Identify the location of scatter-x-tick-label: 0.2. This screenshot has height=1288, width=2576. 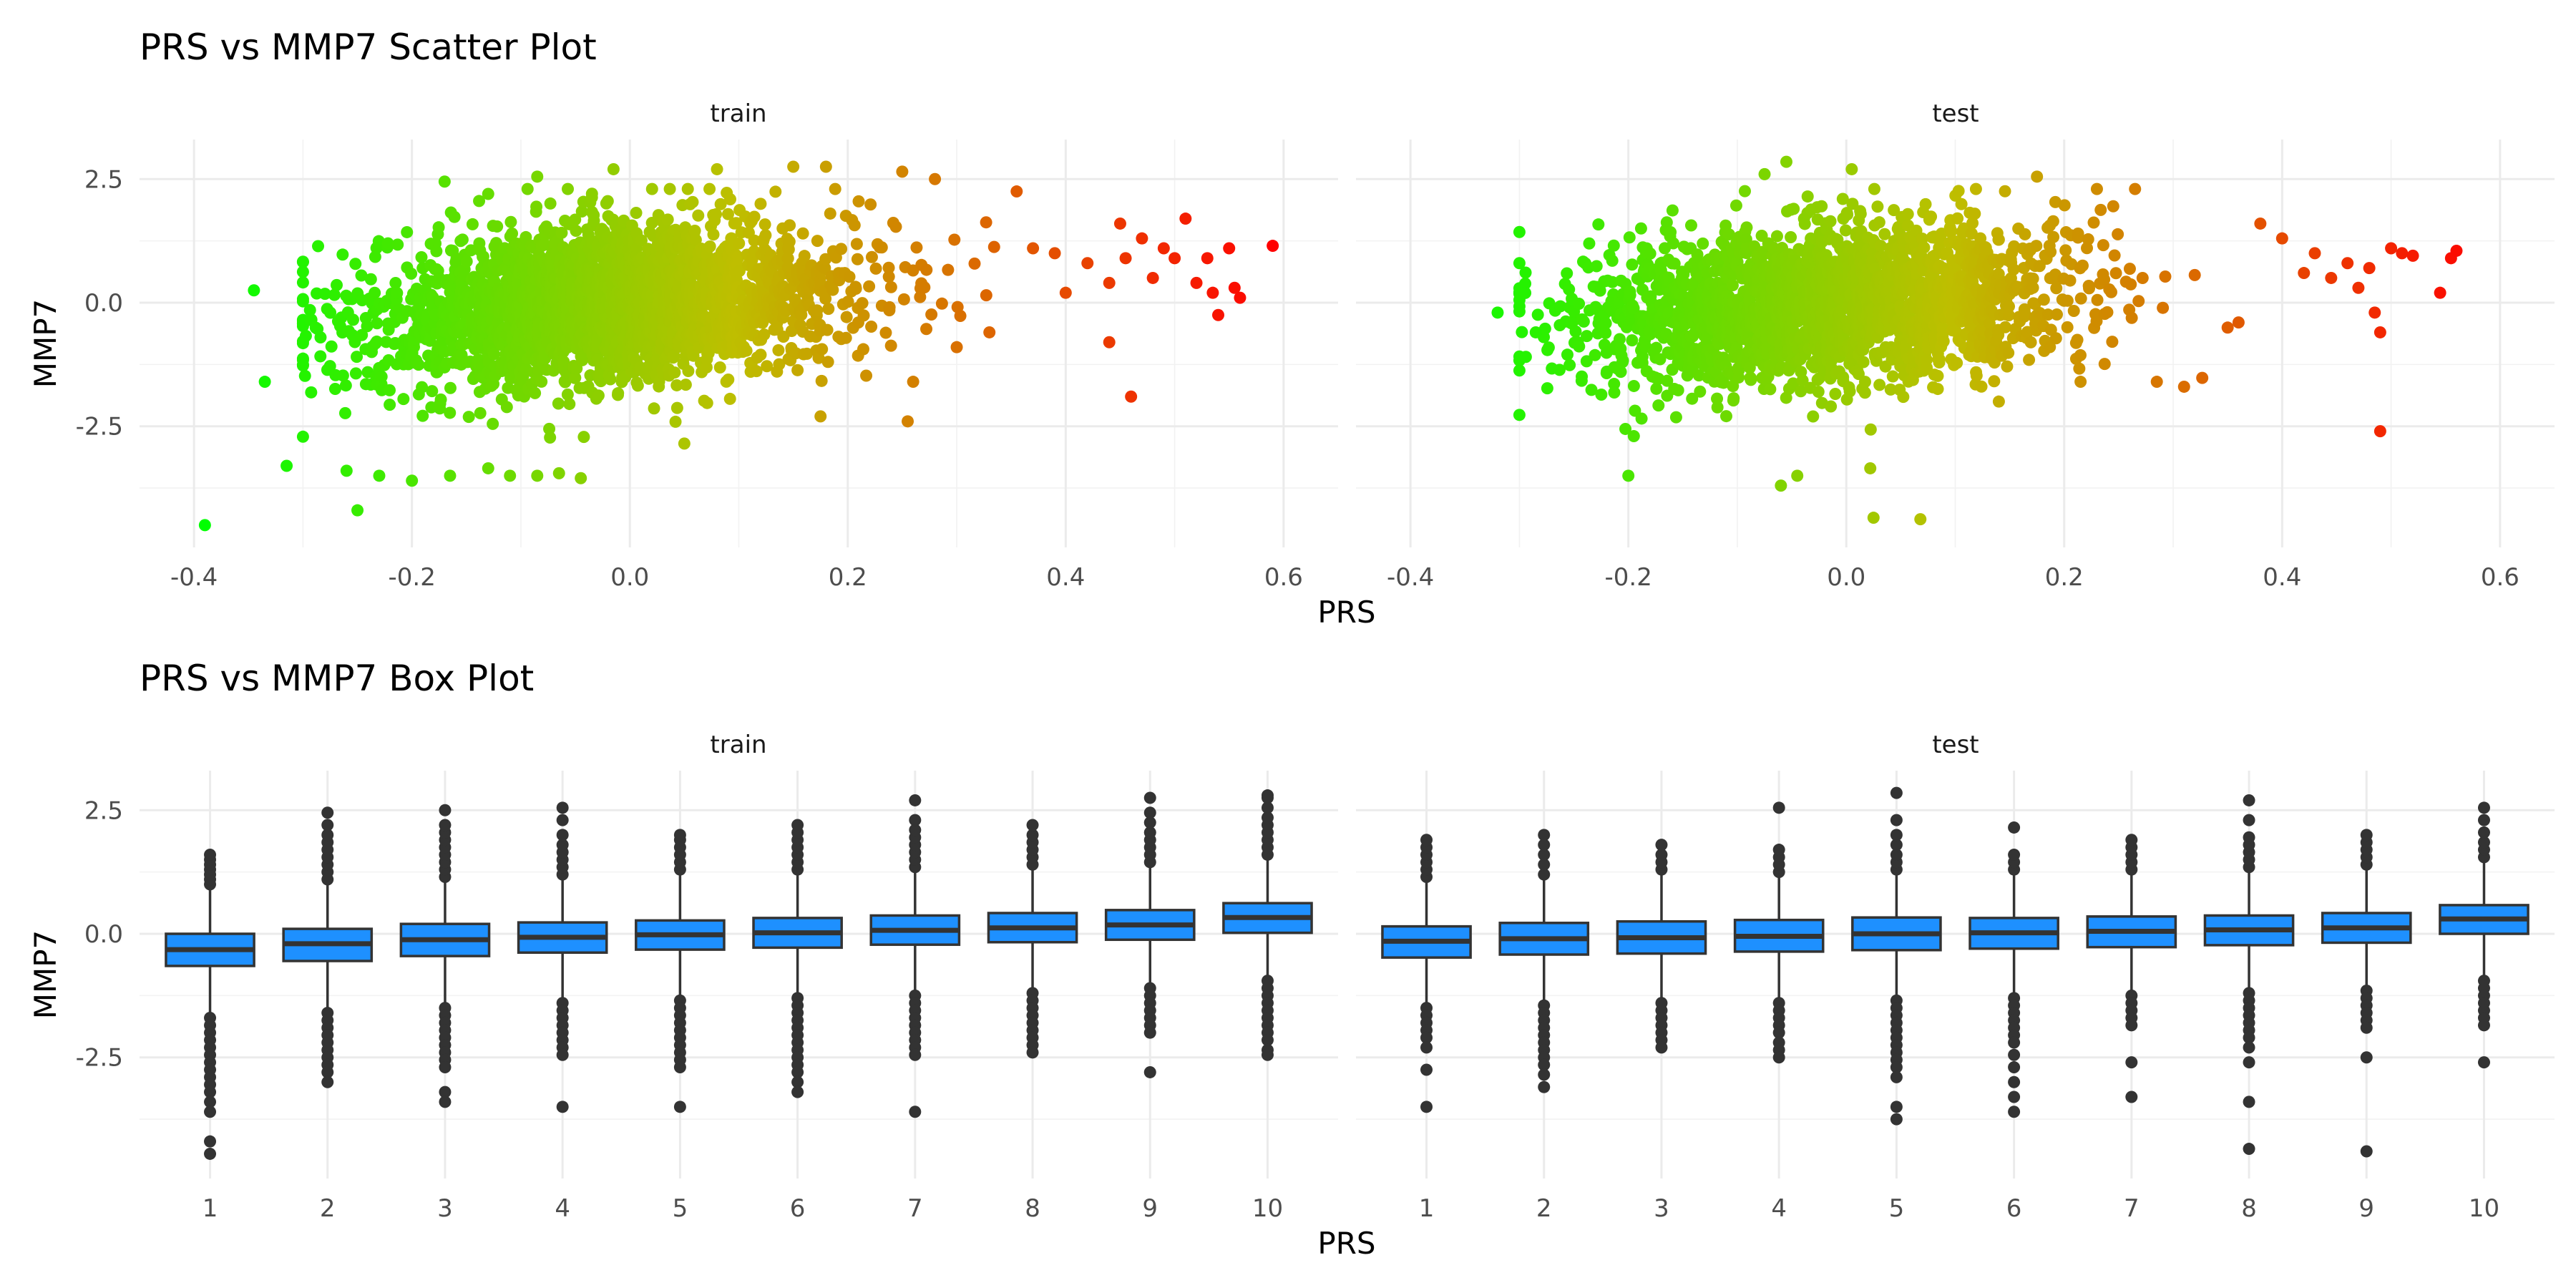
(848, 577).